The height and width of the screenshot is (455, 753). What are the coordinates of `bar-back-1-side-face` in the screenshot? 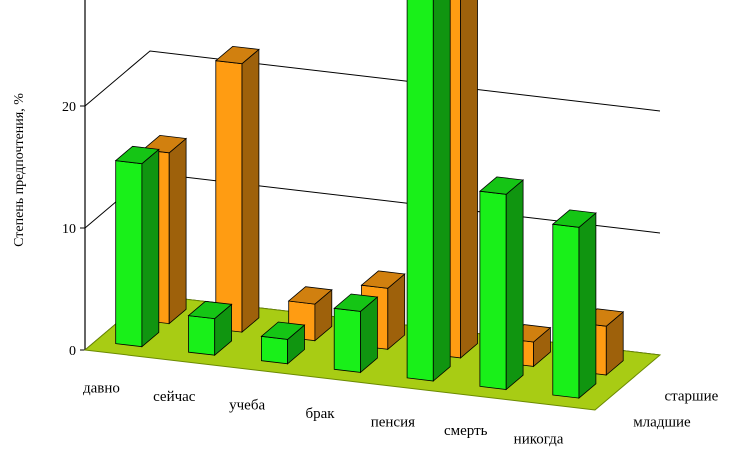 It's located at (177, 231).